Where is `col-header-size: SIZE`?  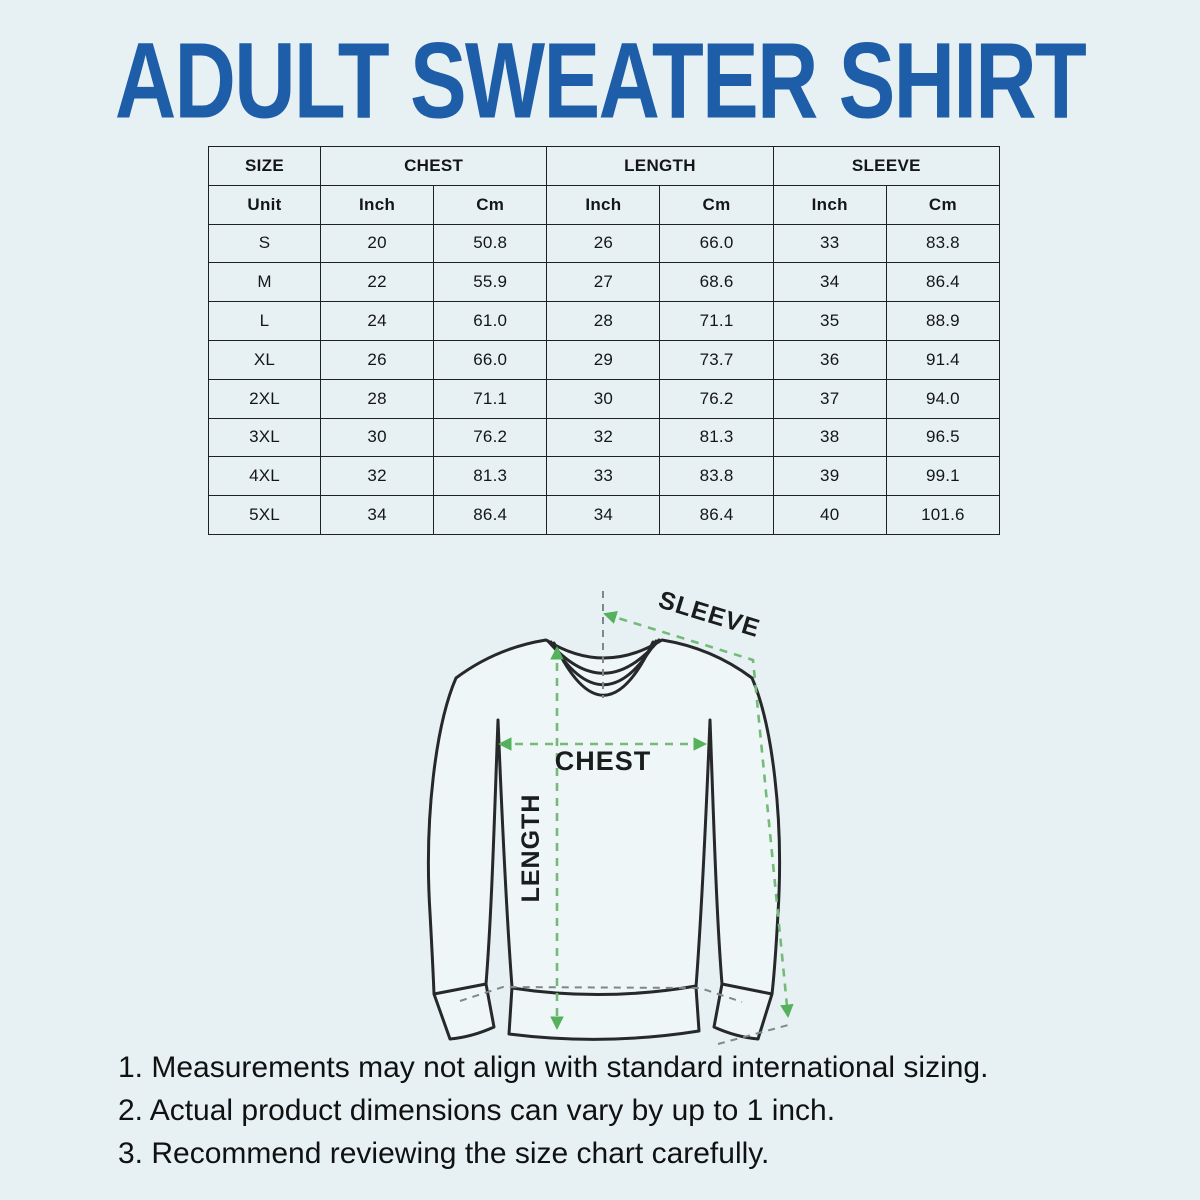 col-header-size: SIZE is located at coordinates (264, 166).